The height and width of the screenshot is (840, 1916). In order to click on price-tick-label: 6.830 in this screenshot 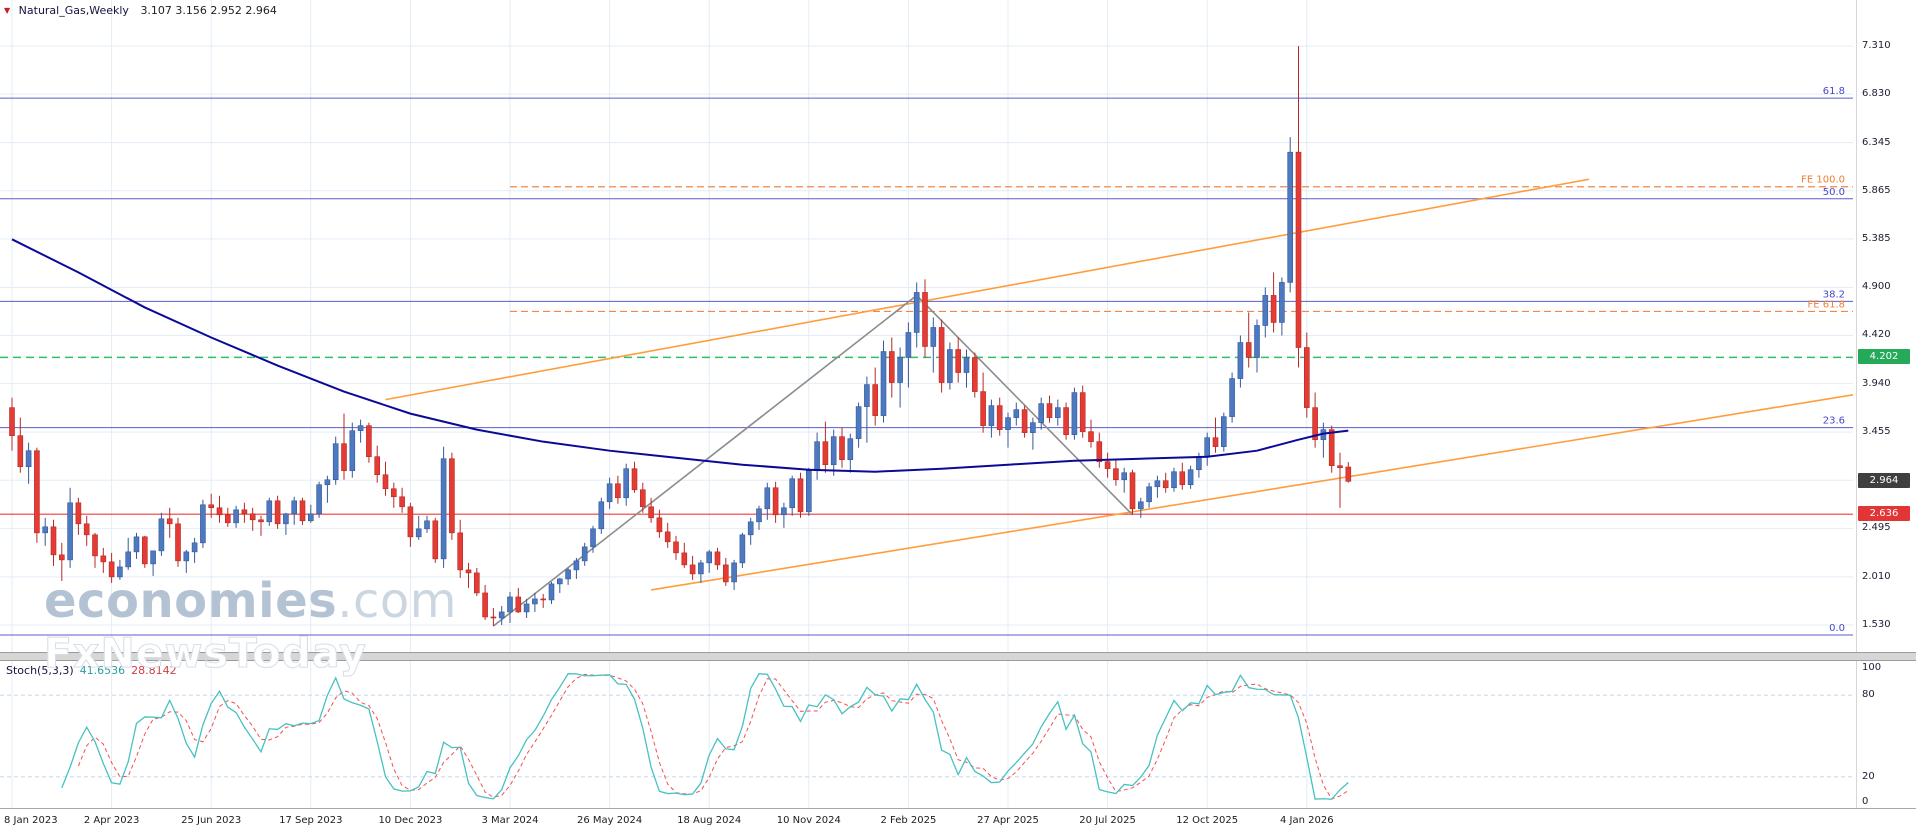, I will do `click(1876, 94)`.